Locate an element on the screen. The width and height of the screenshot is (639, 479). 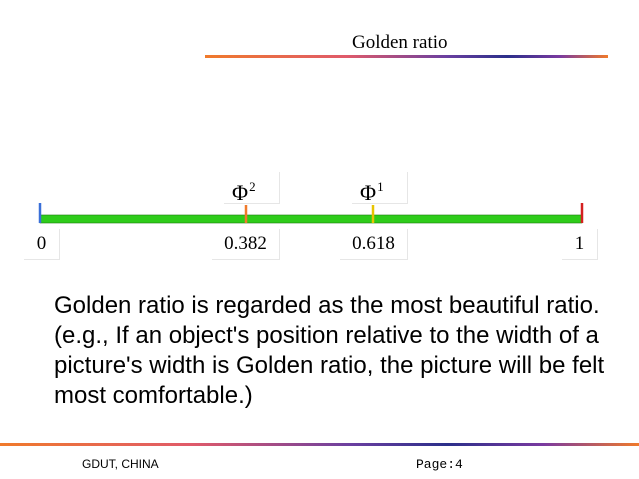
number-line is located at coordinates (311, 213).